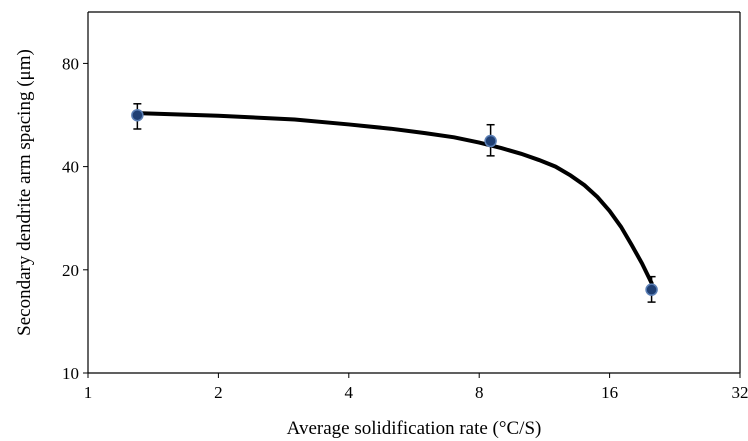 The image size is (748, 441). I want to click on x-ticks: 1 2 4 8 16 32, so click(416, 387).